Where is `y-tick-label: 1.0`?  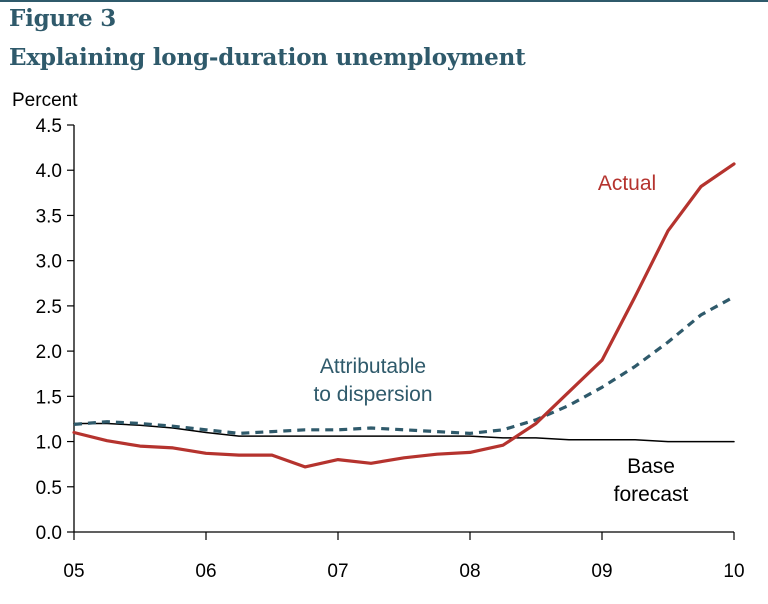 y-tick-label: 1.0 is located at coordinates (49, 443).